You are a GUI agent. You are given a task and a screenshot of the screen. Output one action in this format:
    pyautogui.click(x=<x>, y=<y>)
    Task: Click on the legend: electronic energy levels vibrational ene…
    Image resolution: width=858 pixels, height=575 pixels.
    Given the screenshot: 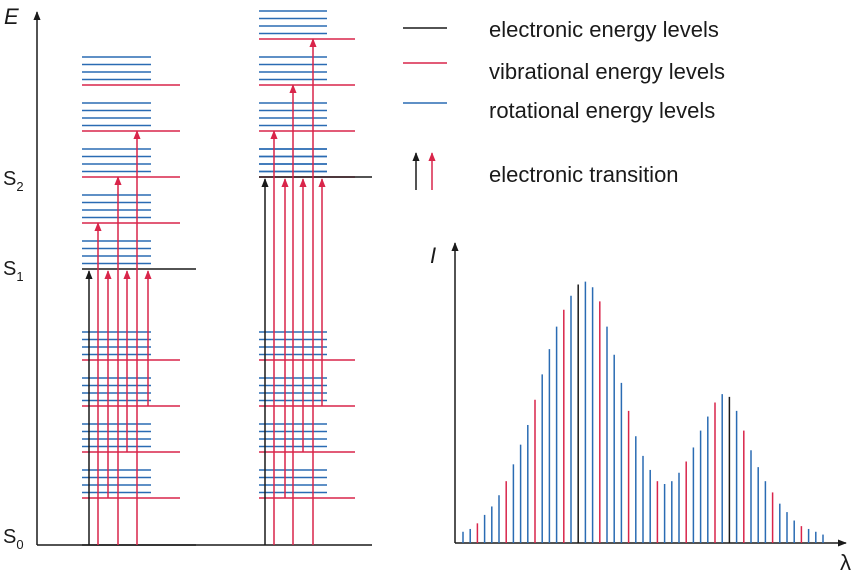 What is the action you would take?
    pyautogui.click(x=564, y=103)
    